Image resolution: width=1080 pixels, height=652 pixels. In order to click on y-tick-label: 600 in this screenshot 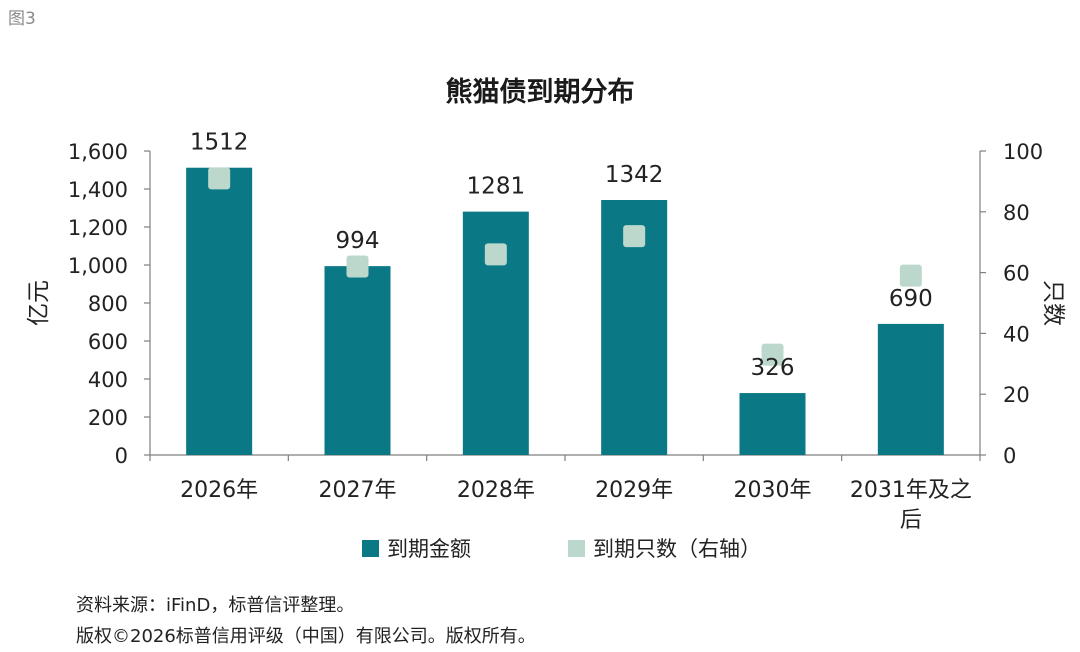, I will do `click(108, 342)`.